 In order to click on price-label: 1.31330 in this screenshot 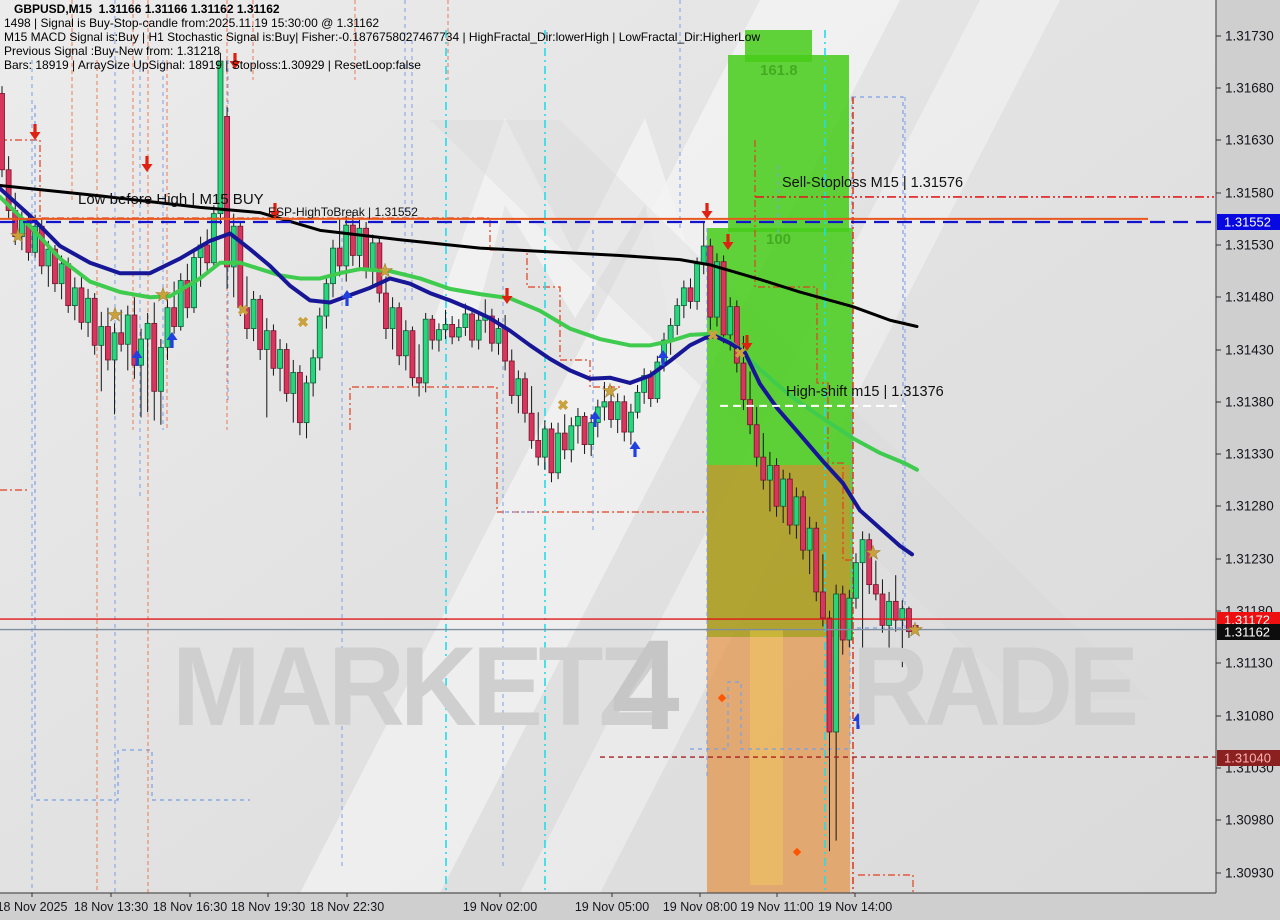, I will do `click(1249, 454)`.